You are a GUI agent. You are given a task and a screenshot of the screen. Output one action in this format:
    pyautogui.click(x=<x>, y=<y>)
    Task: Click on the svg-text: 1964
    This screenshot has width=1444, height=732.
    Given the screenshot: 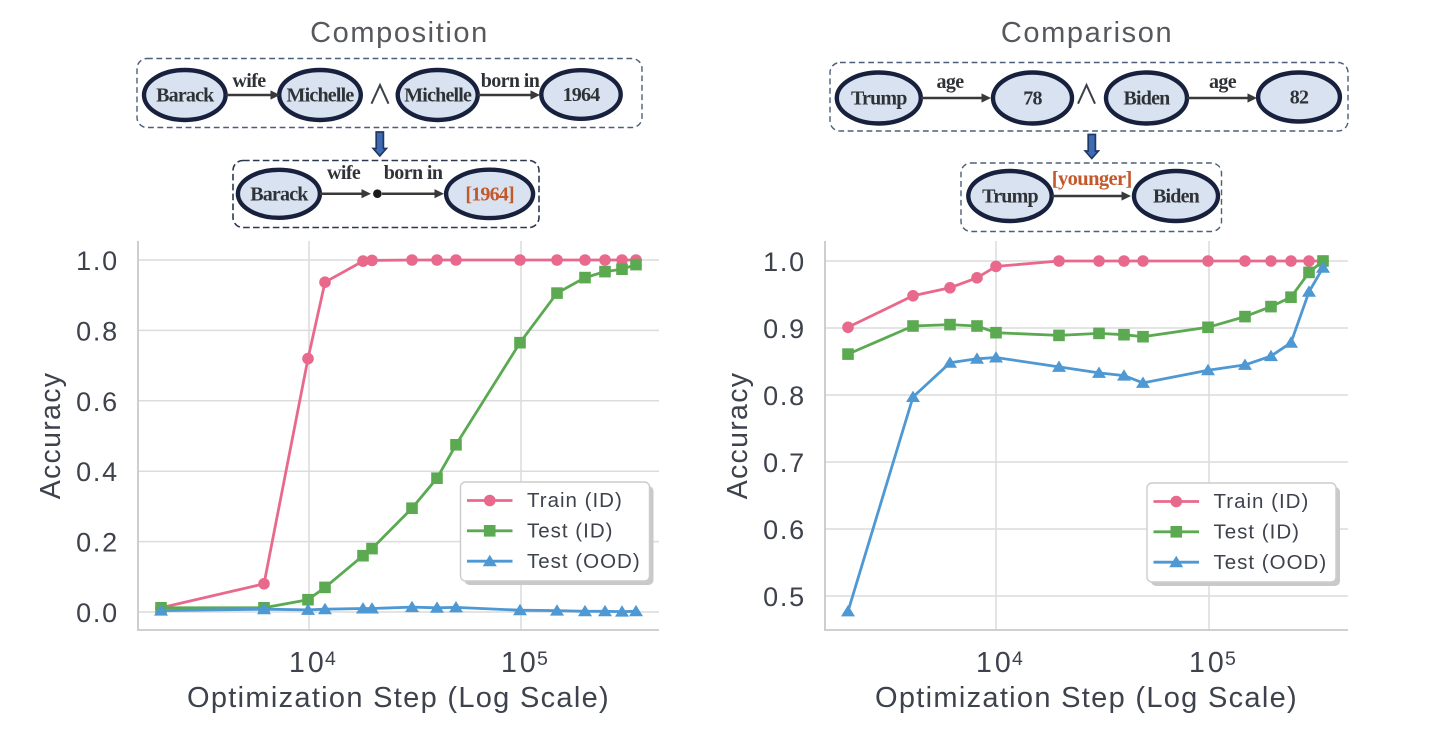 What is the action you would take?
    pyautogui.click(x=582, y=95)
    